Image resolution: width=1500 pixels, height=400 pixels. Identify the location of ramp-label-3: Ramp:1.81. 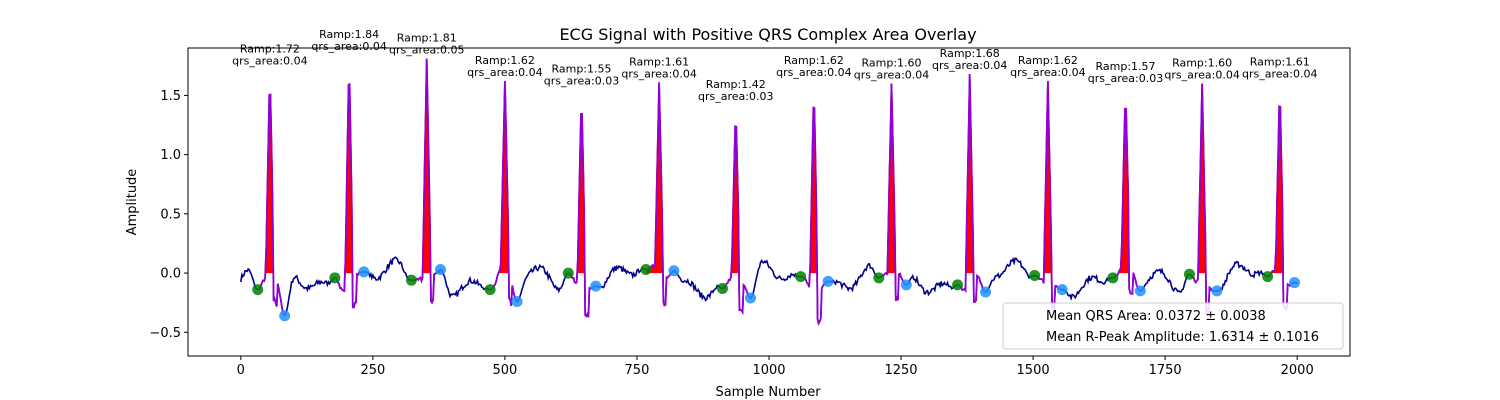
(427, 38).